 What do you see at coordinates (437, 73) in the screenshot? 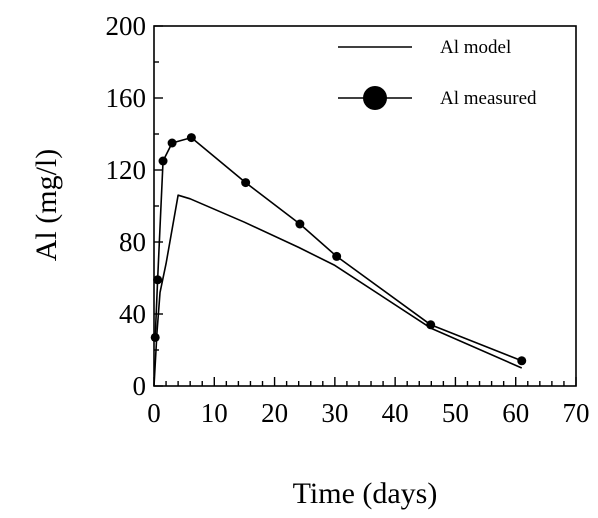
I see `legend: Al model Al measured` at bounding box center [437, 73].